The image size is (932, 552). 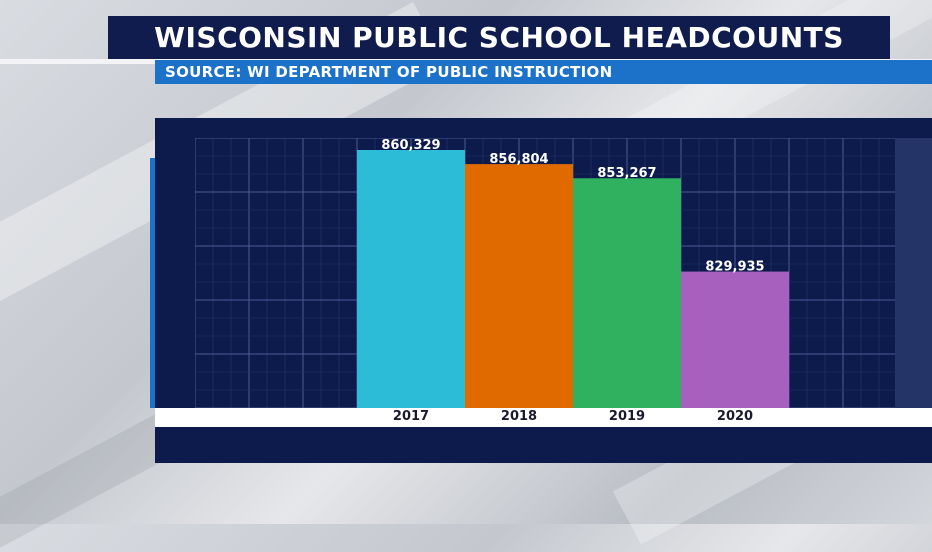 I want to click on bar-2018, so click(x=519, y=286).